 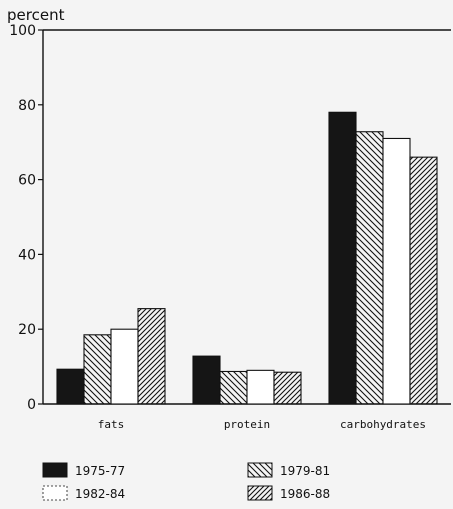 I want to click on category-label: fats, so click(x=111, y=424).